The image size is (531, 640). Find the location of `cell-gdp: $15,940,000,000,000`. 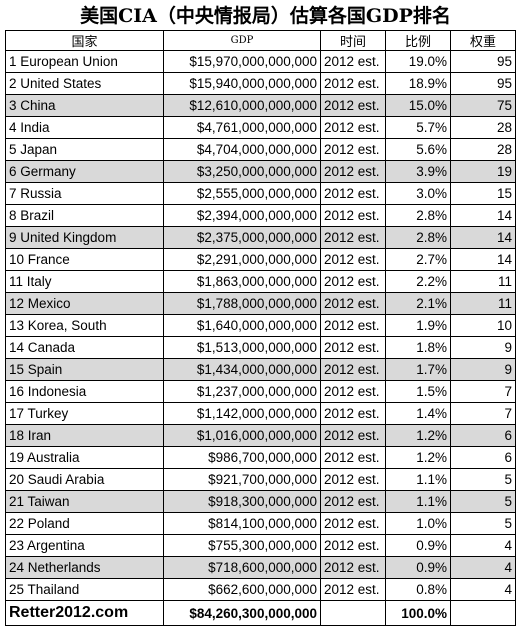

cell-gdp: $15,940,000,000,000 is located at coordinates (242, 83).